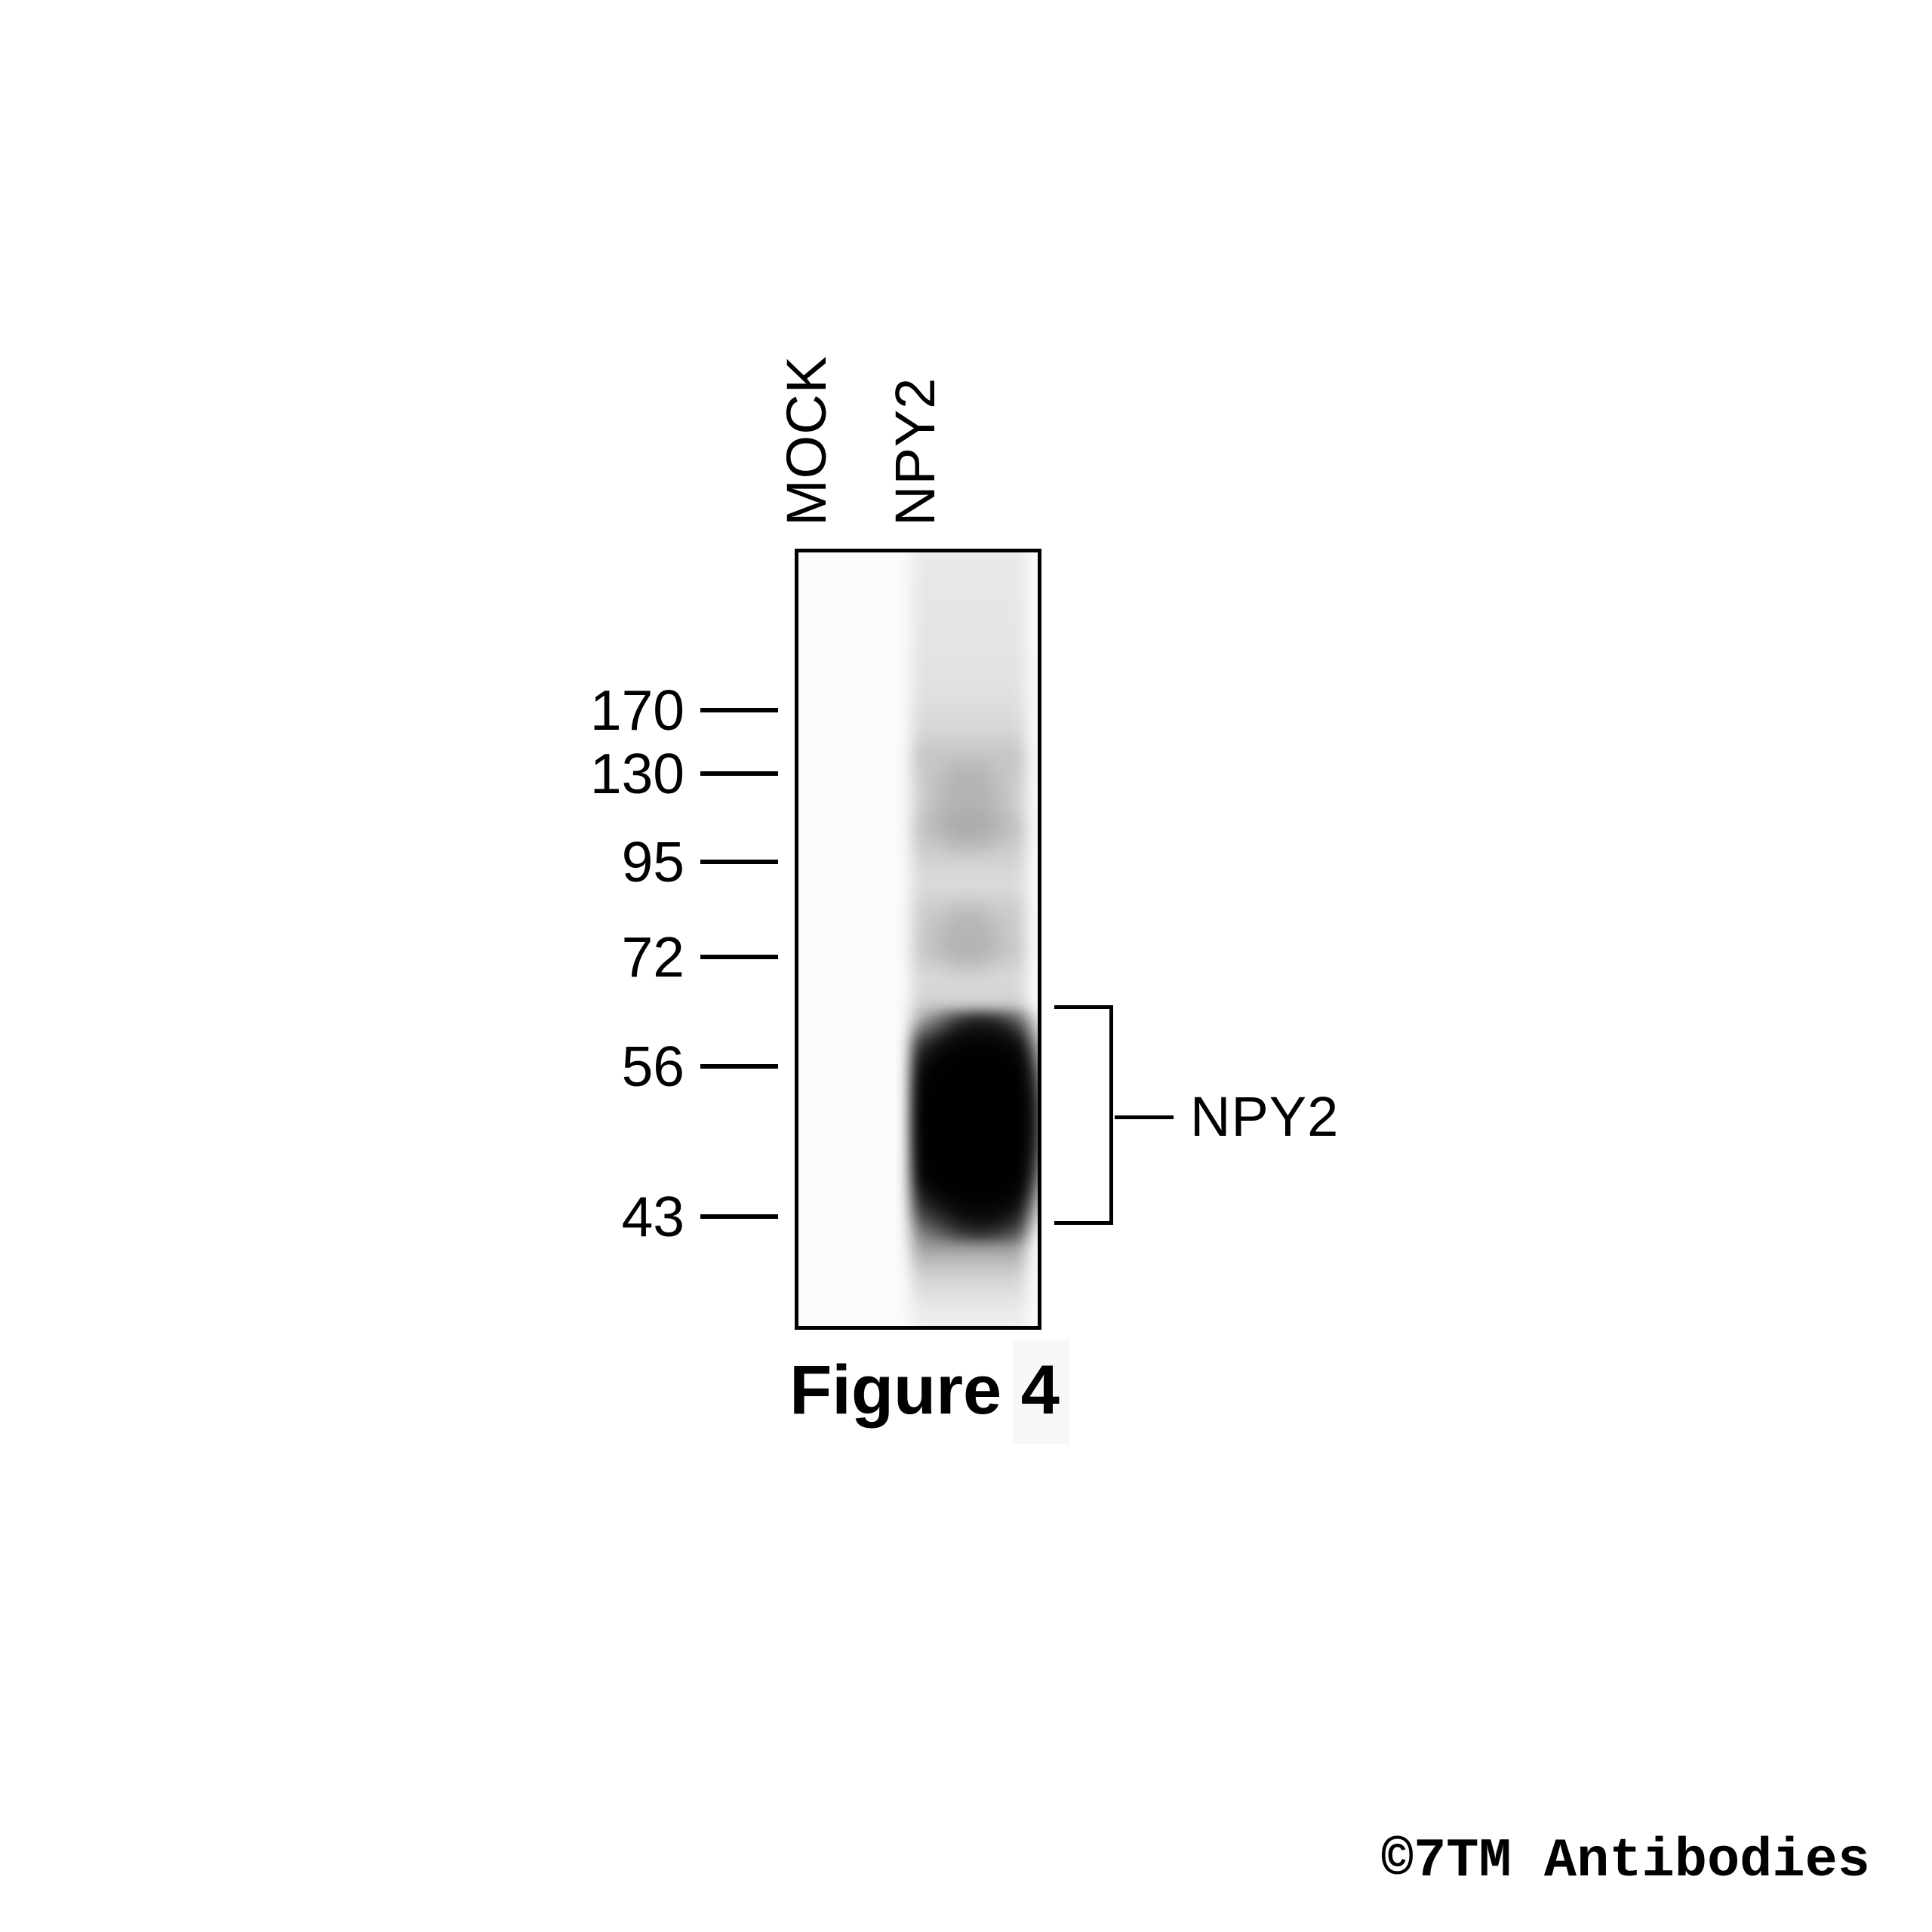 This screenshot has width=1932, height=1932. What do you see at coordinates (1041, 1392) in the screenshot?
I see `scan-artifact` at bounding box center [1041, 1392].